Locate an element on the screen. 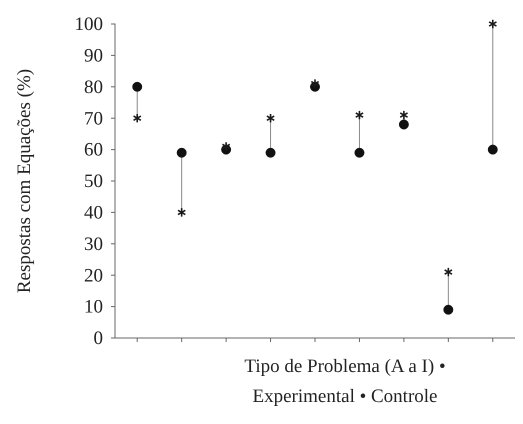 The width and height of the screenshot is (523, 424). y-tick-label: 10 is located at coordinates (93, 307).